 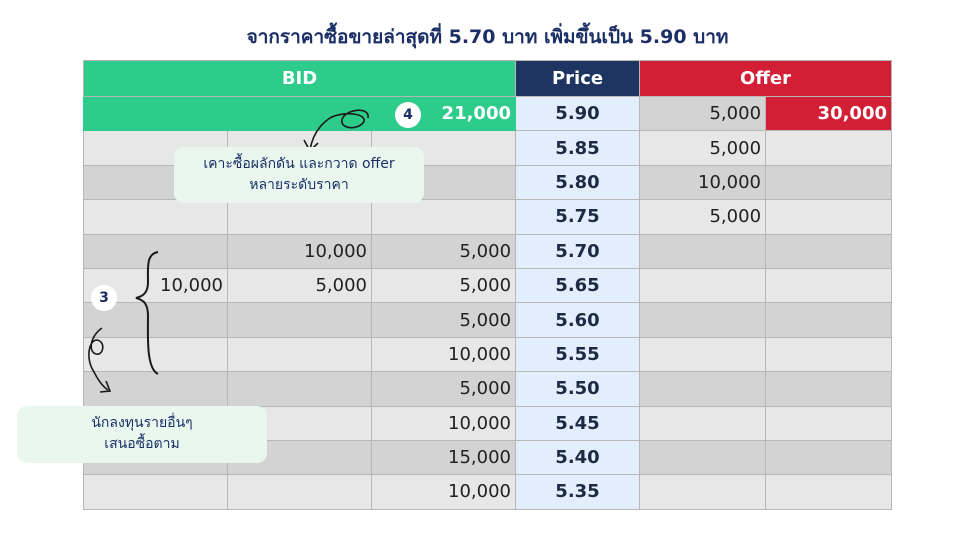 I want to click on curl-arrow-top, so click(x=339, y=130).